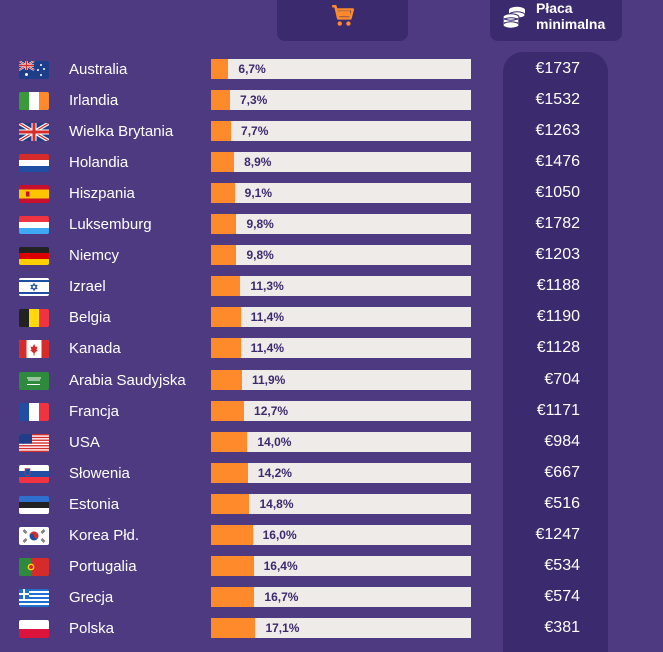  Describe the element at coordinates (34, 504) in the screenshot. I see `flag-estonia-icon` at that location.